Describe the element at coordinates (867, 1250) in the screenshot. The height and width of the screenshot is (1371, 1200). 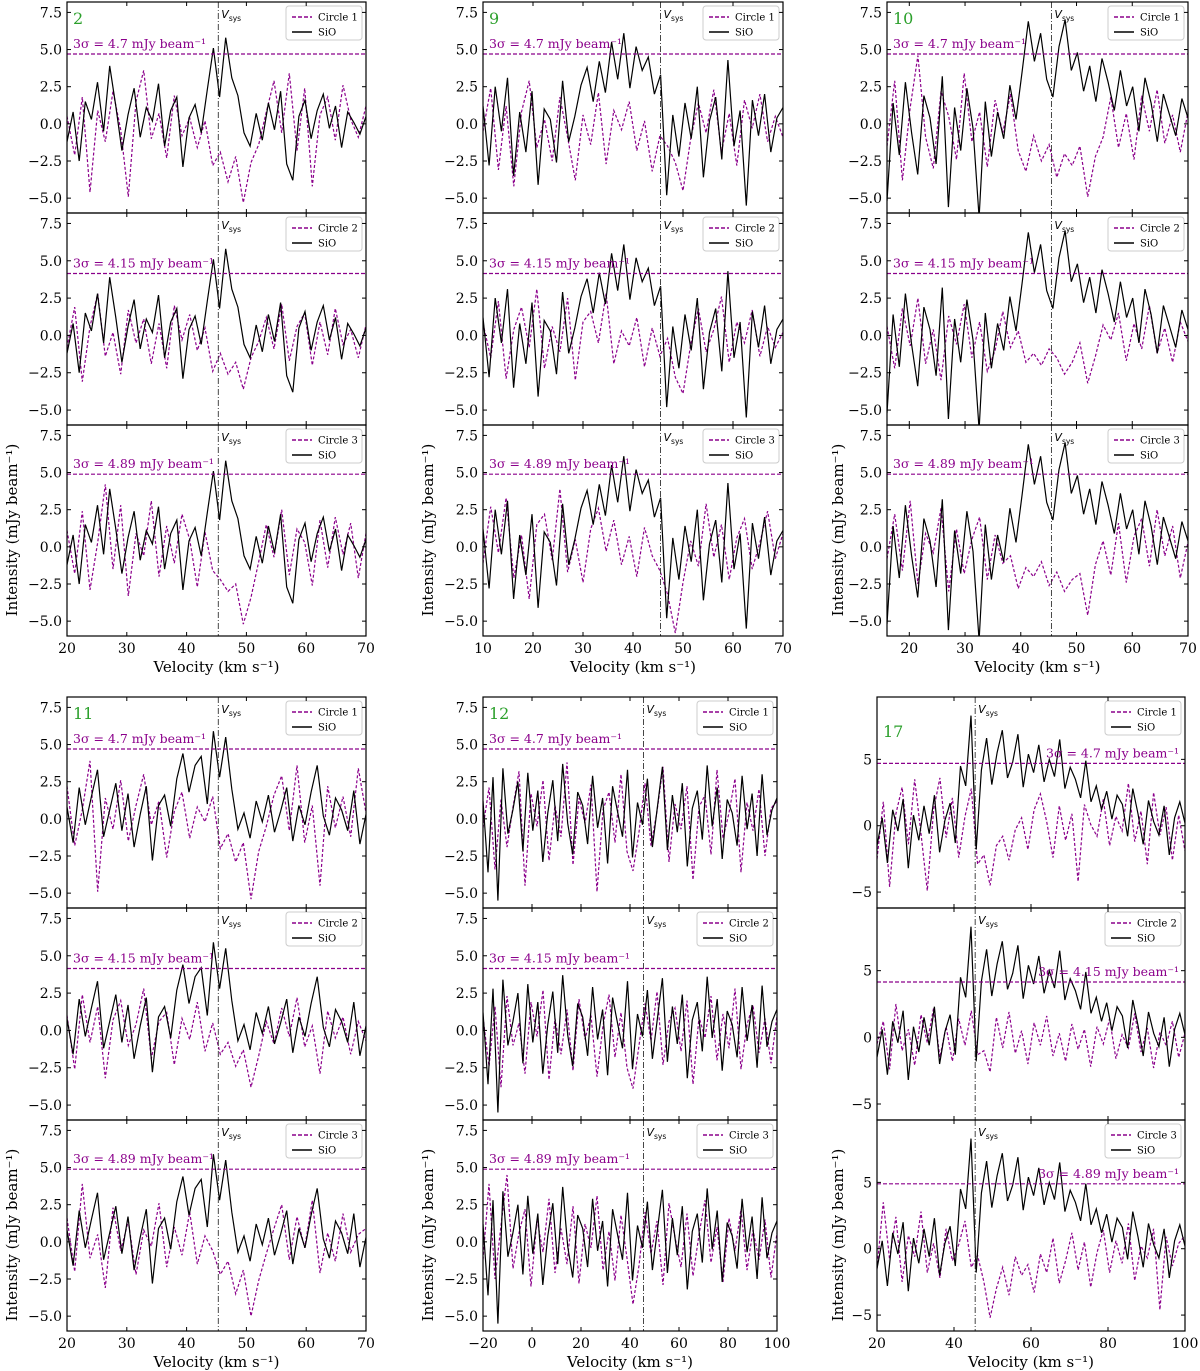
I see `y-tick-label: 0` at that location.